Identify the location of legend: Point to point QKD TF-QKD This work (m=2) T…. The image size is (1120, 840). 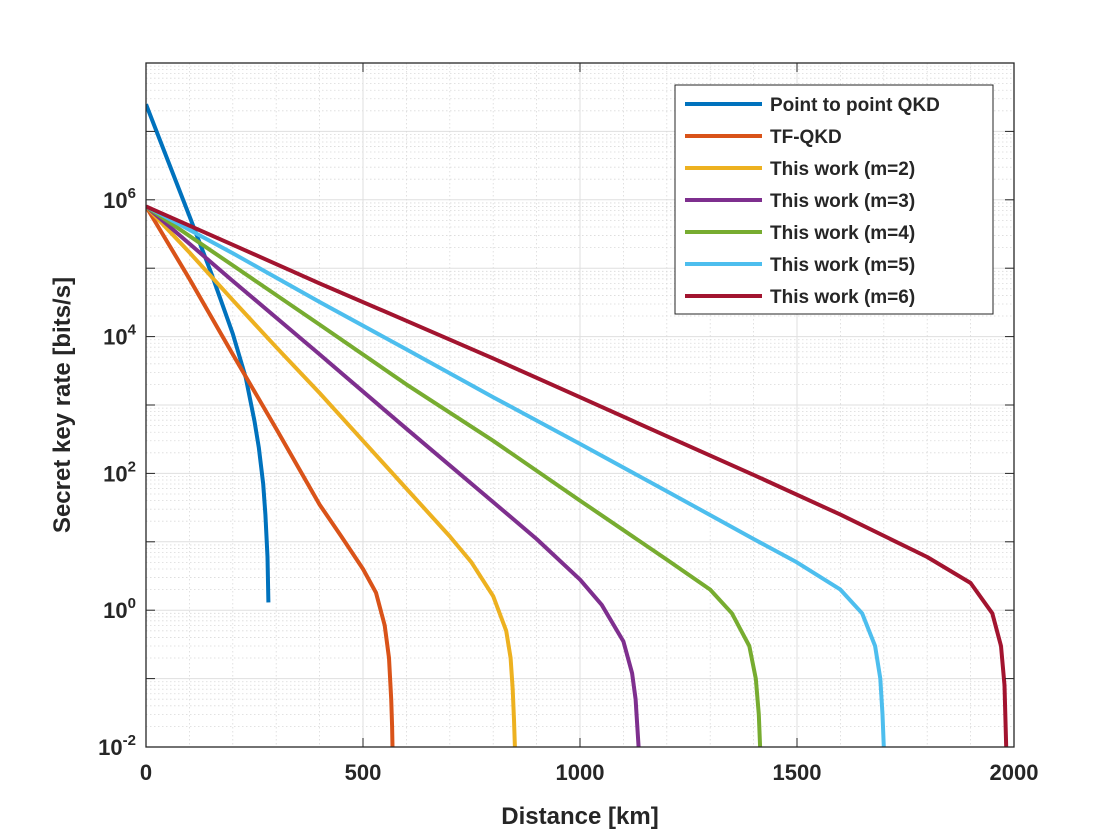
(834, 199).